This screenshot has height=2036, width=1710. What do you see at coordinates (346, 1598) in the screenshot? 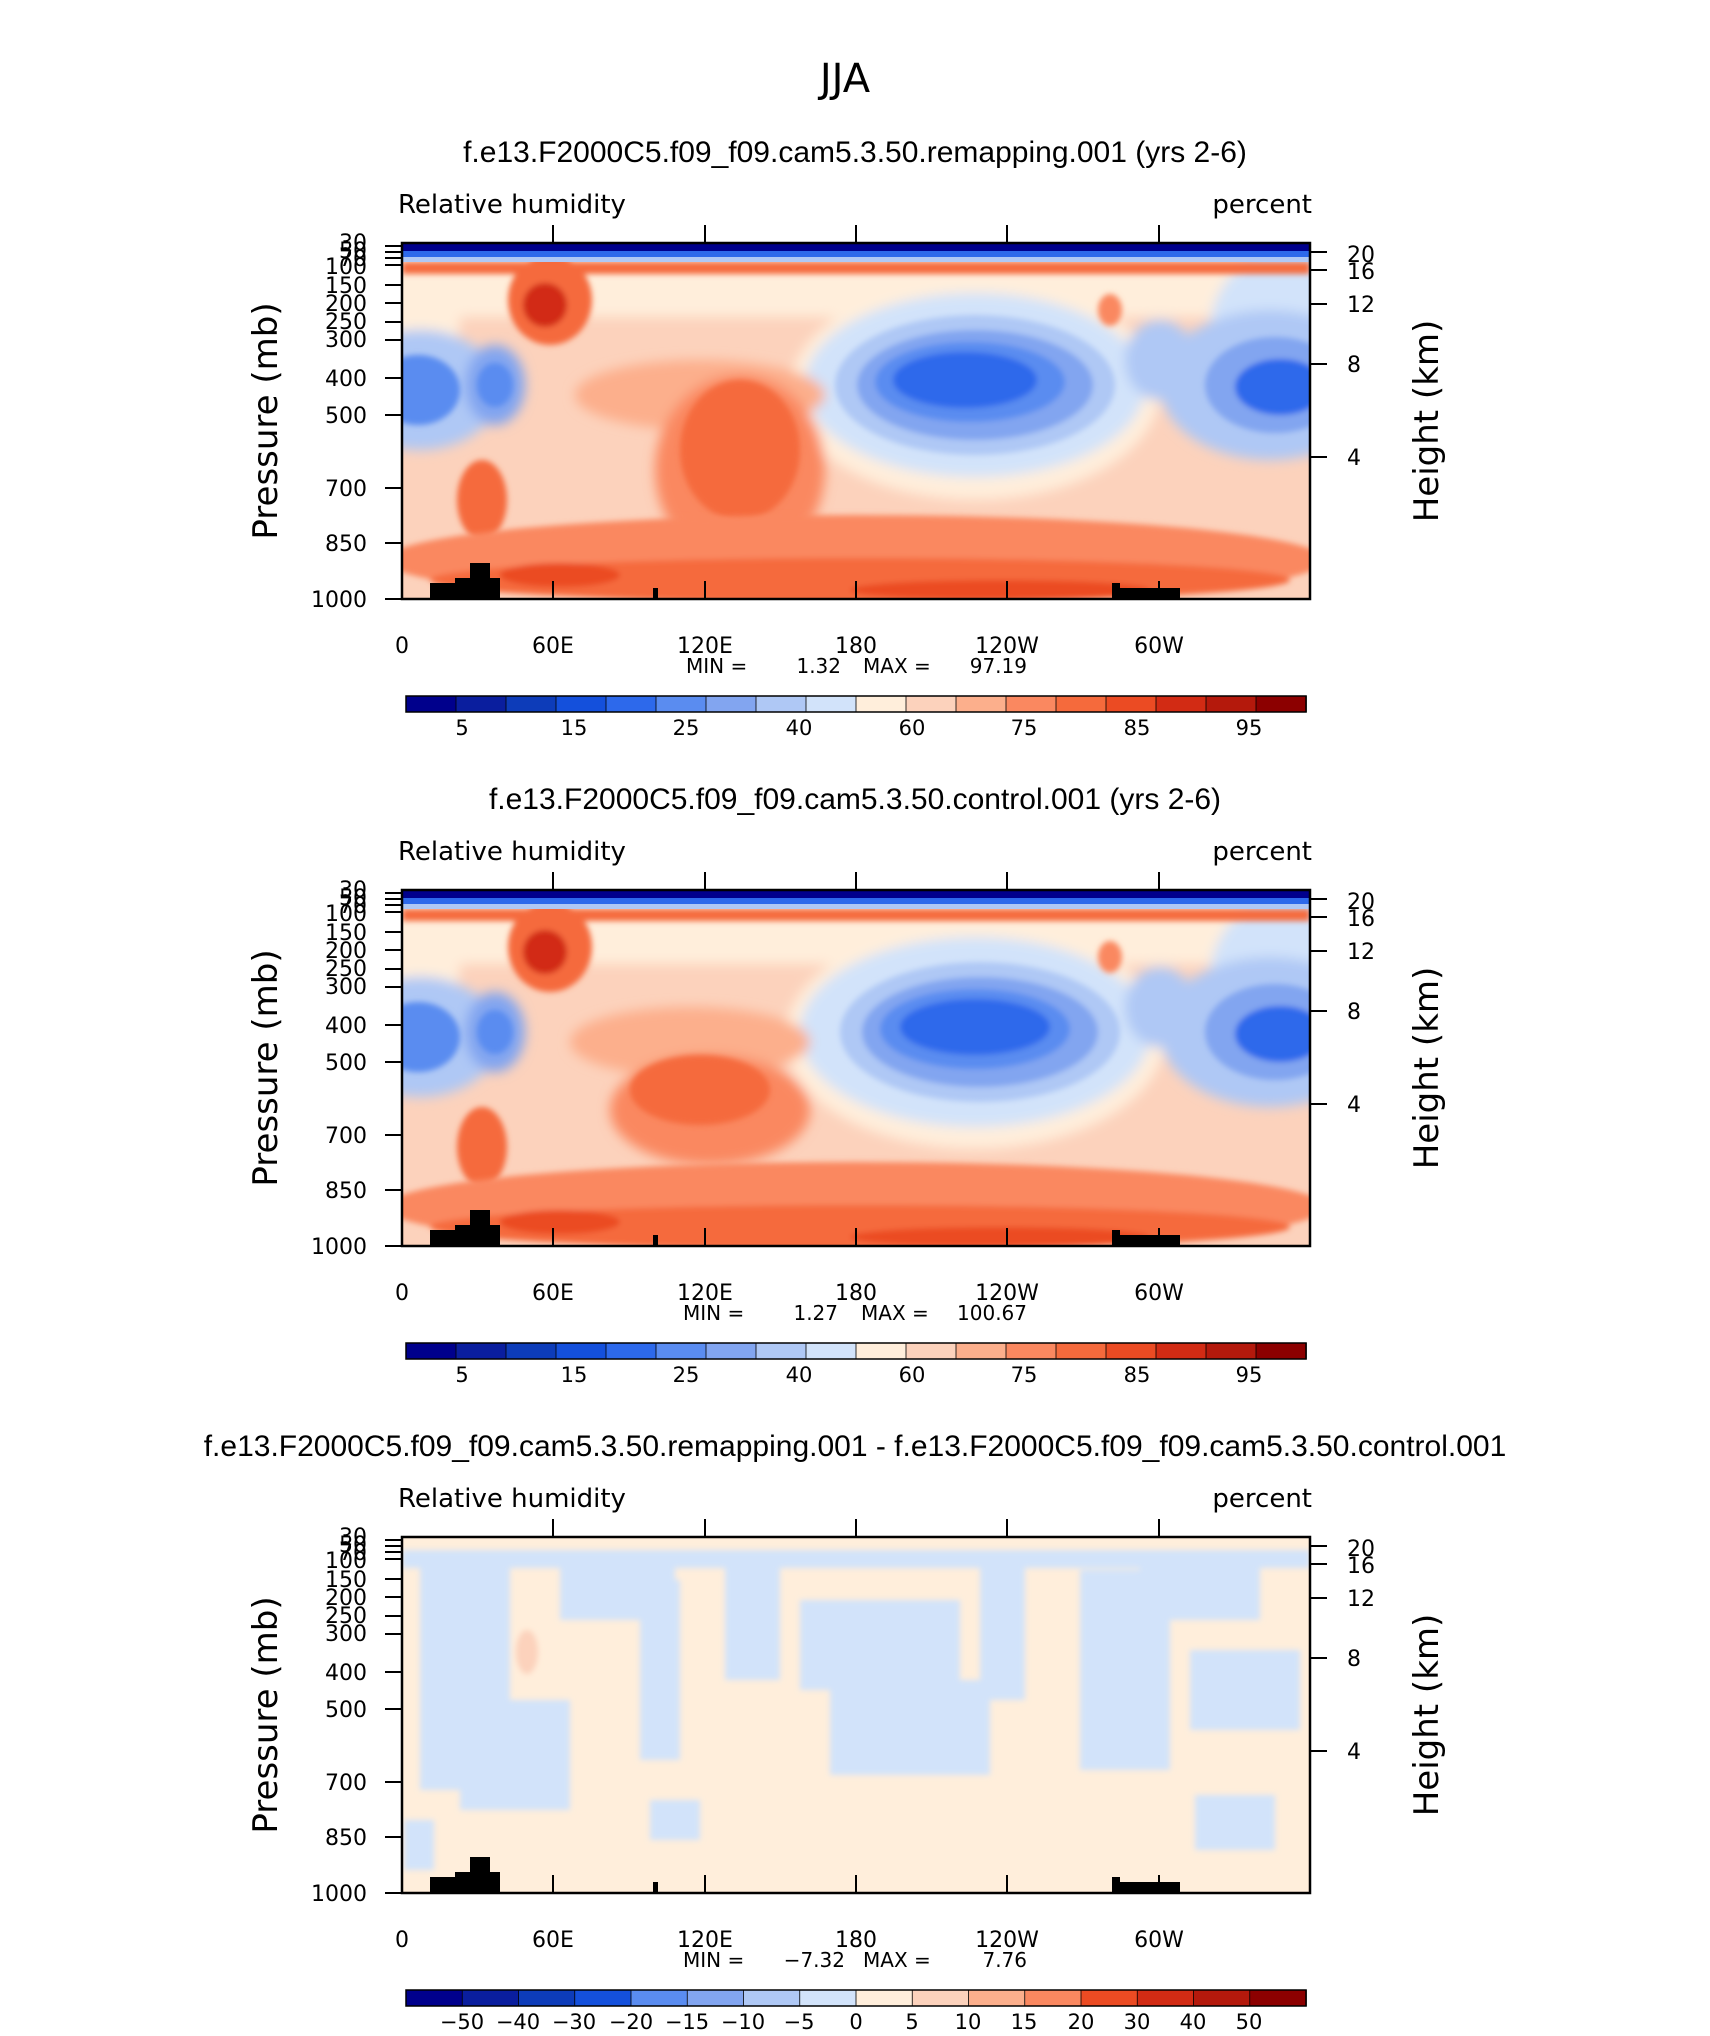
I see `y-tick-label: 200` at bounding box center [346, 1598].